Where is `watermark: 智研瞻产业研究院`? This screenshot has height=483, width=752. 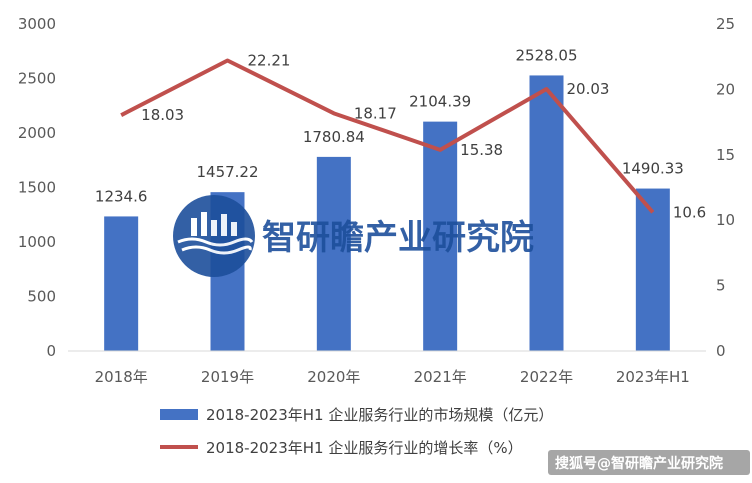
watermark: 智研瞻产业研究院 is located at coordinates (353, 236).